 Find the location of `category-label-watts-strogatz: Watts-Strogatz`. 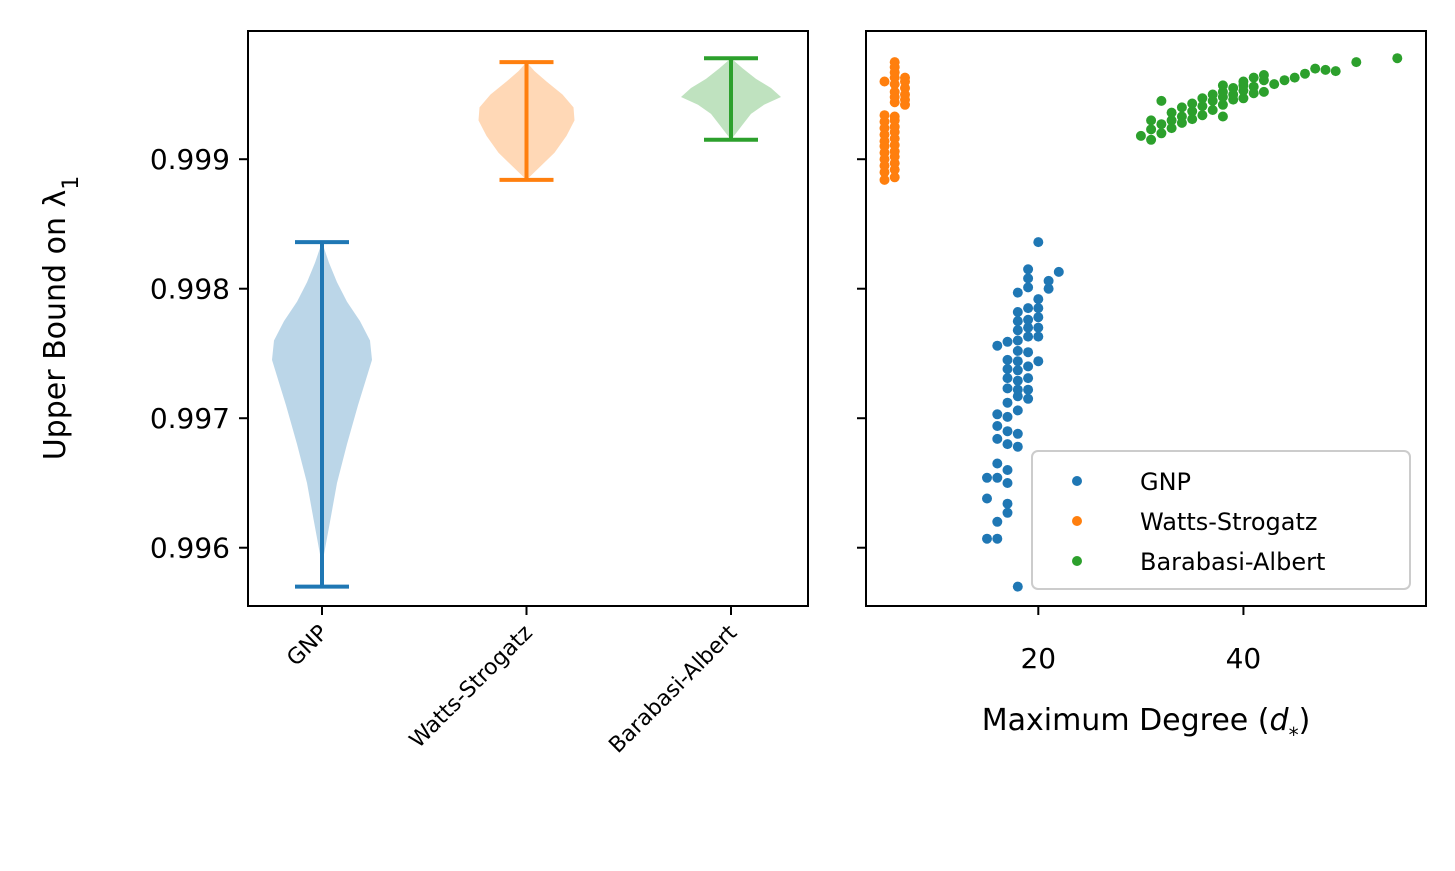

category-label-watts-strogatz: Watts-Strogatz is located at coordinates (471, 687).